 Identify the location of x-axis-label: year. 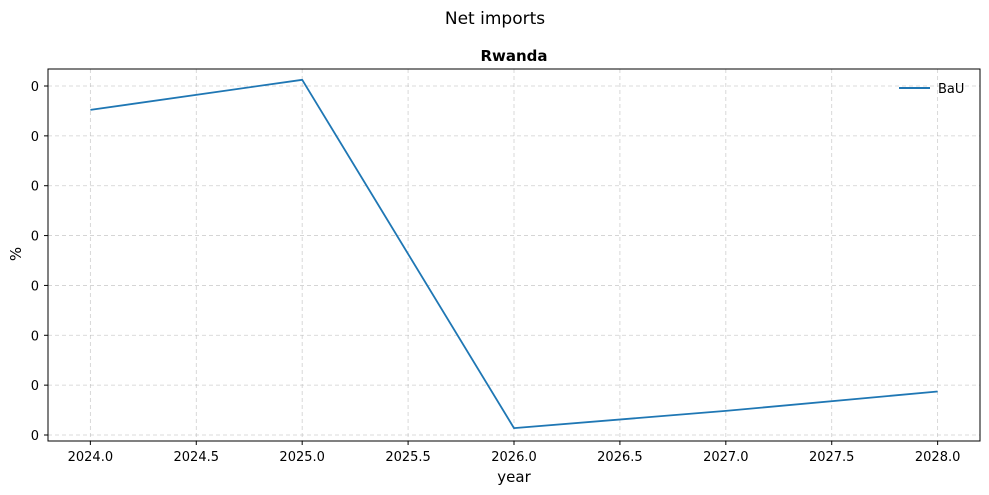
(514, 477).